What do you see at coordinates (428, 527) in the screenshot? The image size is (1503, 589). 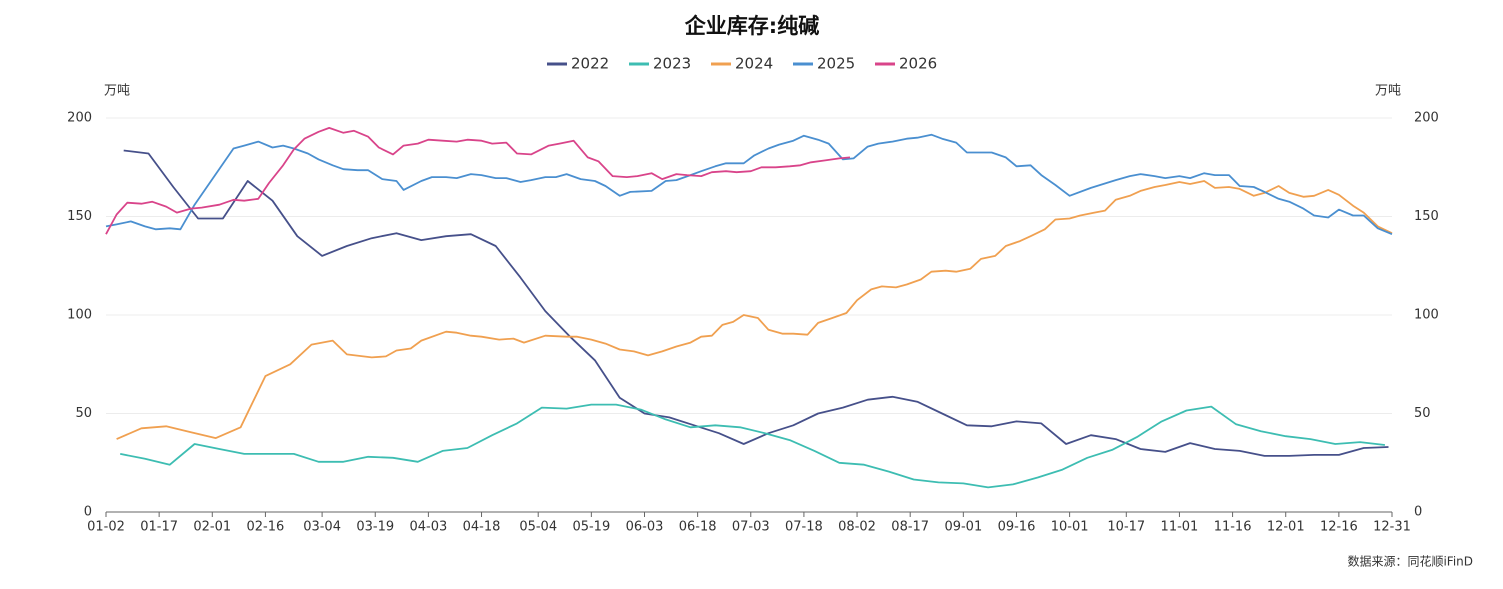 I see `x-tick-label: 04-03` at bounding box center [428, 527].